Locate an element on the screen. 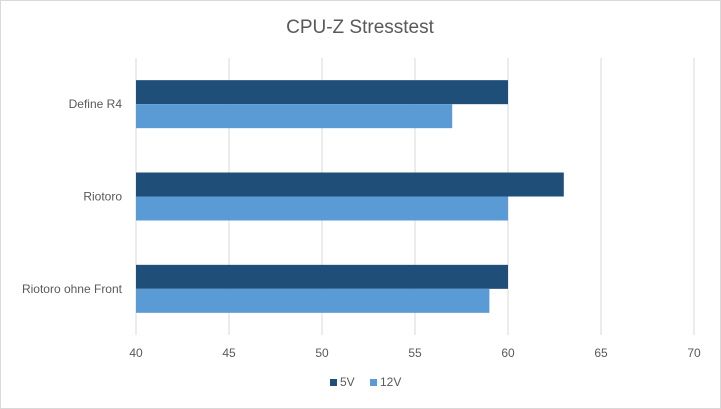 The image size is (721, 409). chart-title: CPU-Z Stresstest is located at coordinates (360, 27).